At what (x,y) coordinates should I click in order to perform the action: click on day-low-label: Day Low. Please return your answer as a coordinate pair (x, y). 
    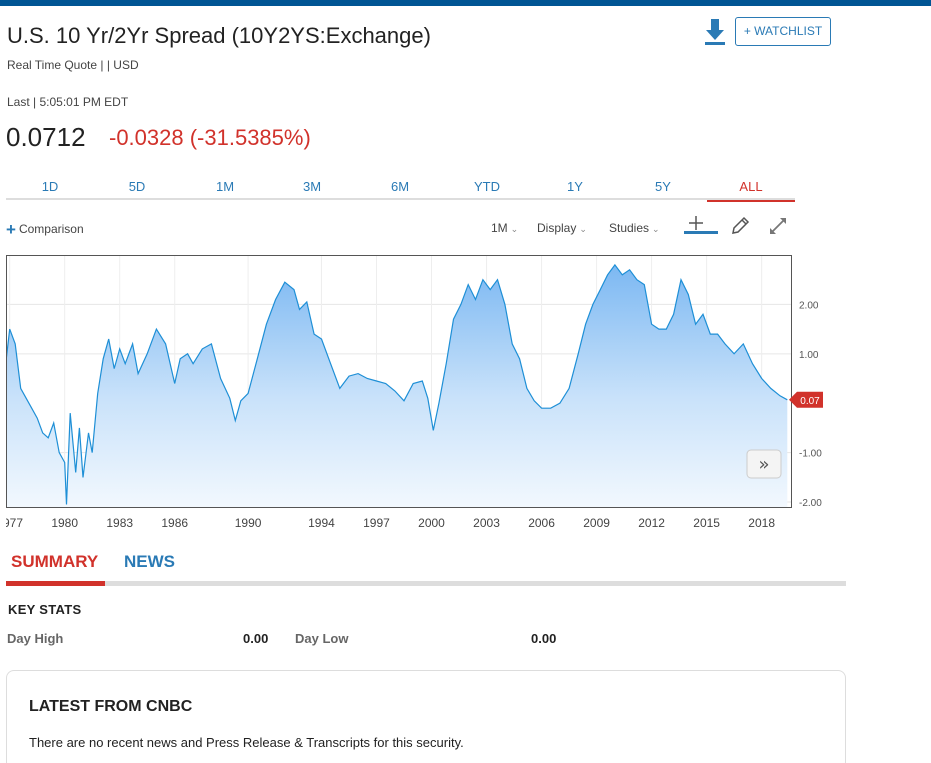
    Looking at the image, I should click on (322, 638).